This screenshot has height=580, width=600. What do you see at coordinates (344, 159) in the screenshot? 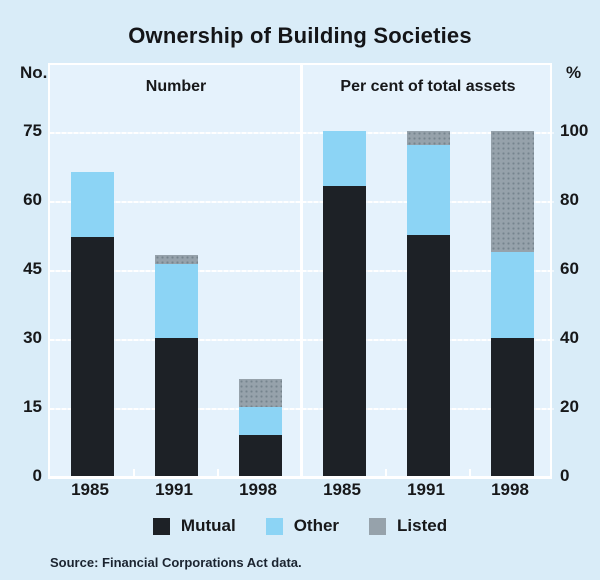
I see `bar-segment-%-1985-other` at bounding box center [344, 159].